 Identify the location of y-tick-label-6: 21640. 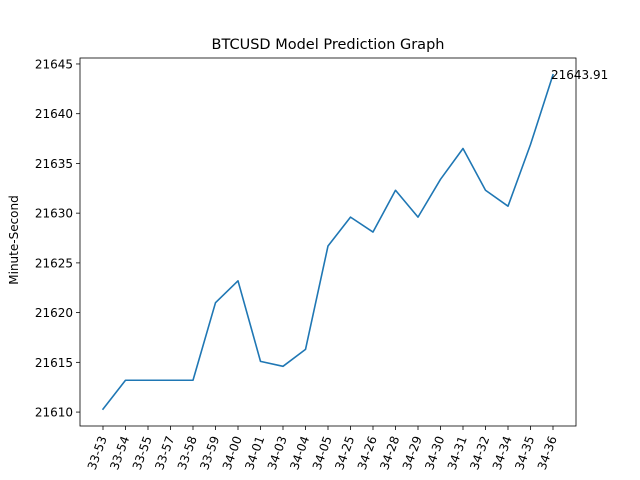
(54, 114).